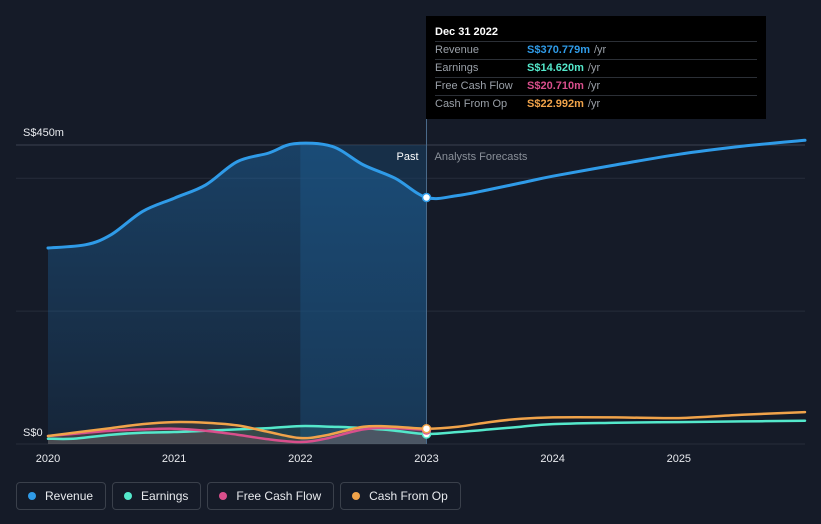 Image resolution: width=821 pixels, height=524 pixels. What do you see at coordinates (43, 133) in the screenshot?
I see `y-axis-top-label: S$450m` at bounding box center [43, 133].